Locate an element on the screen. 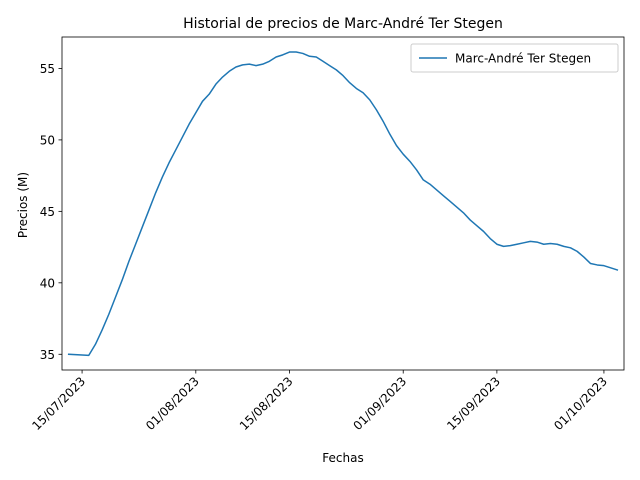  x-axis-title: Fechas is located at coordinates (342, 458).